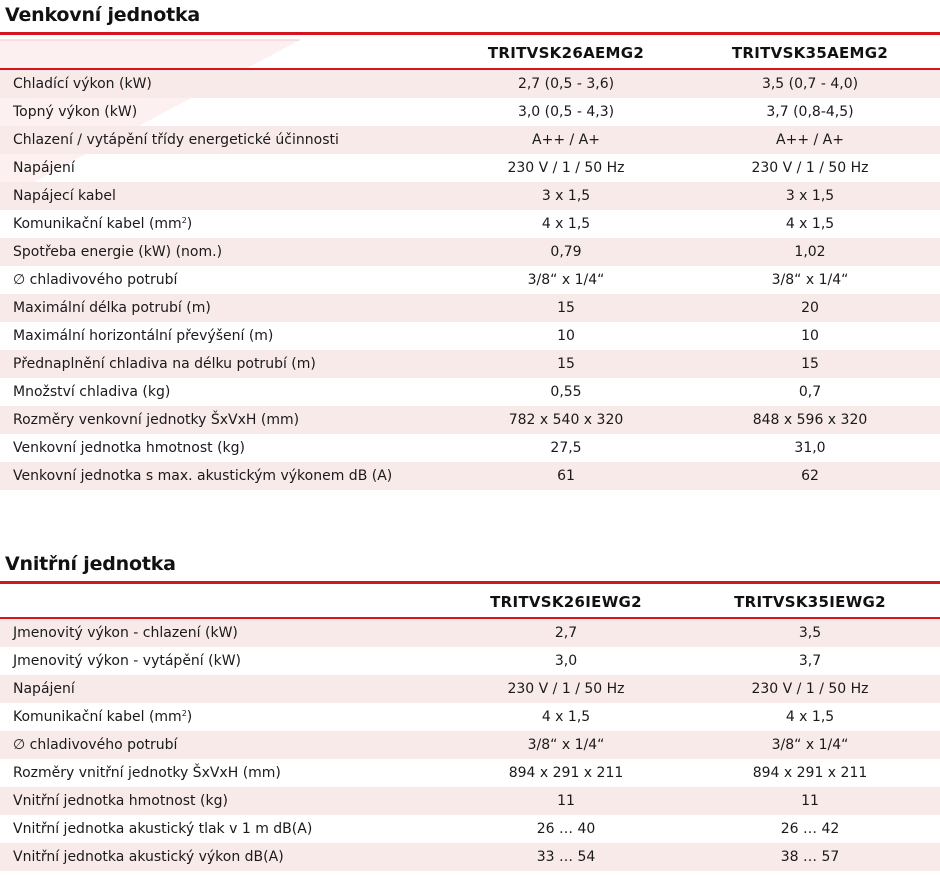  Describe the element at coordinates (470, 336) in the screenshot. I see `table-row: Maximální horizontální převýšení (m) 10 10` at that location.